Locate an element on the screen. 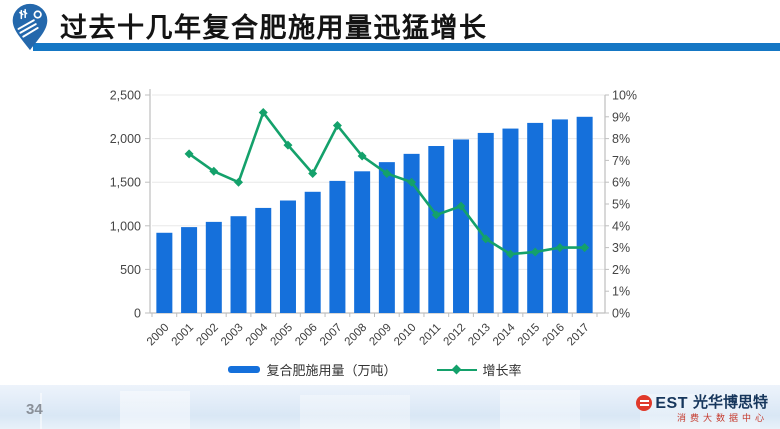  bar-2014 is located at coordinates (510, 220).